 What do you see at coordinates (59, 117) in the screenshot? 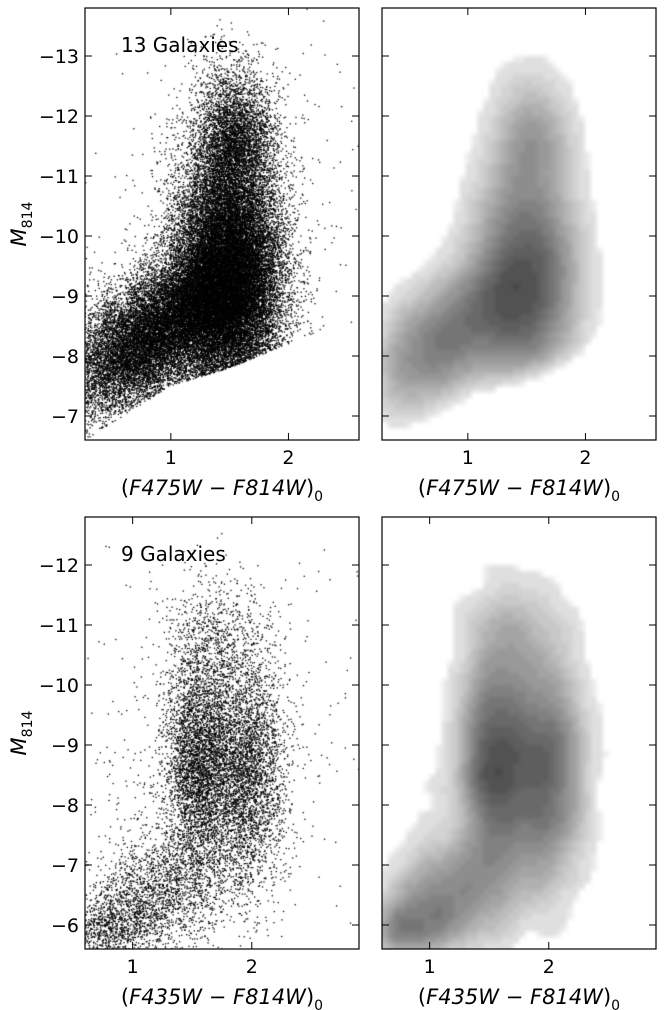
I see `top-left-ytick-label: −12` at bounding box center [59, 117].